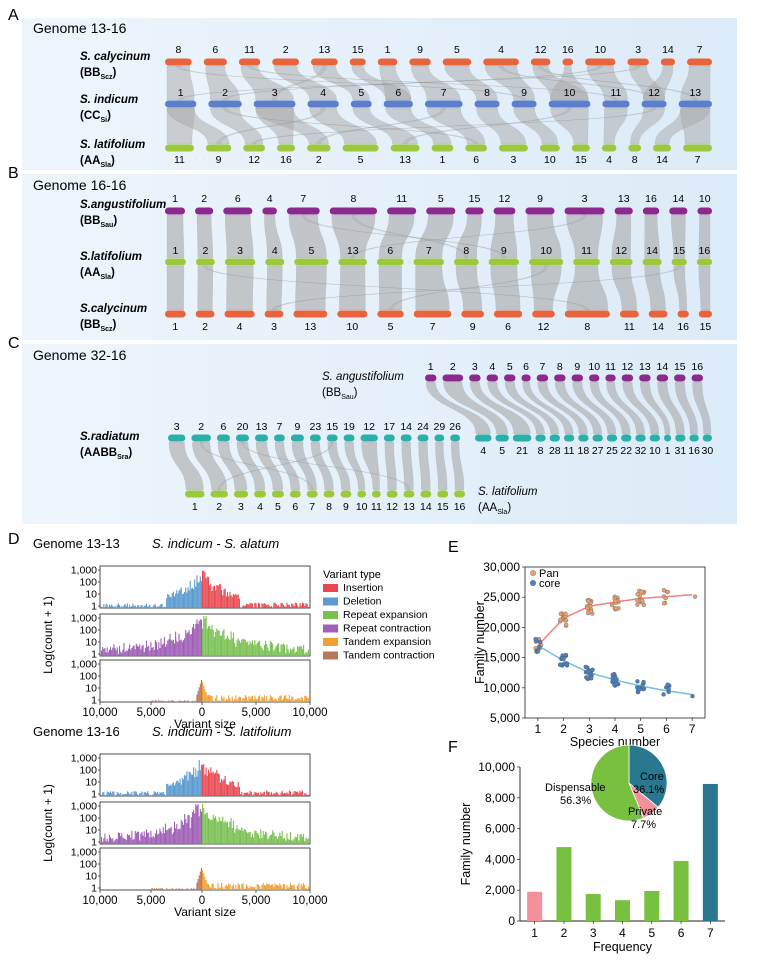 Image resolution: width=758 pixels, height=974 pixels. What do you see at coordinates (80, 355) in the screenshot?
I see `panel-c-title: Genome 32-16` at bounding box center [80, 355].